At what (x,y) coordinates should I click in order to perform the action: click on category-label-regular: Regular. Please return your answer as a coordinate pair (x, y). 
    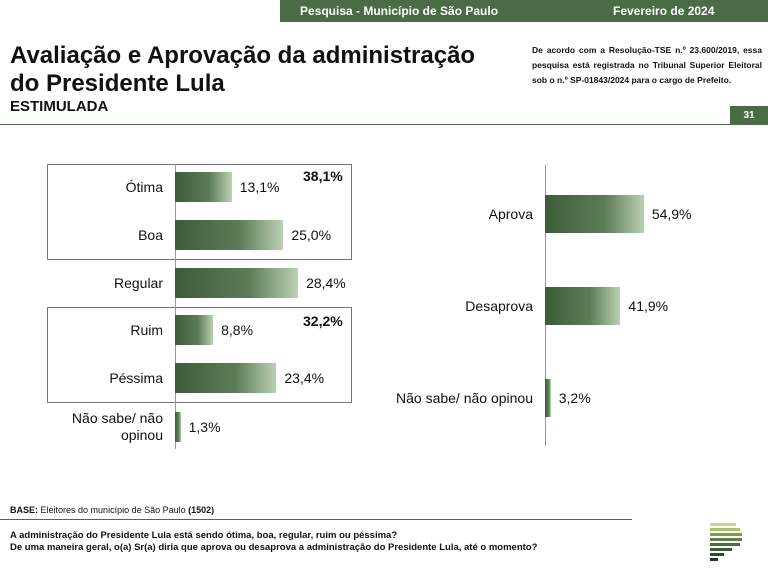
    Looking at the image, I should click on (138, 282).